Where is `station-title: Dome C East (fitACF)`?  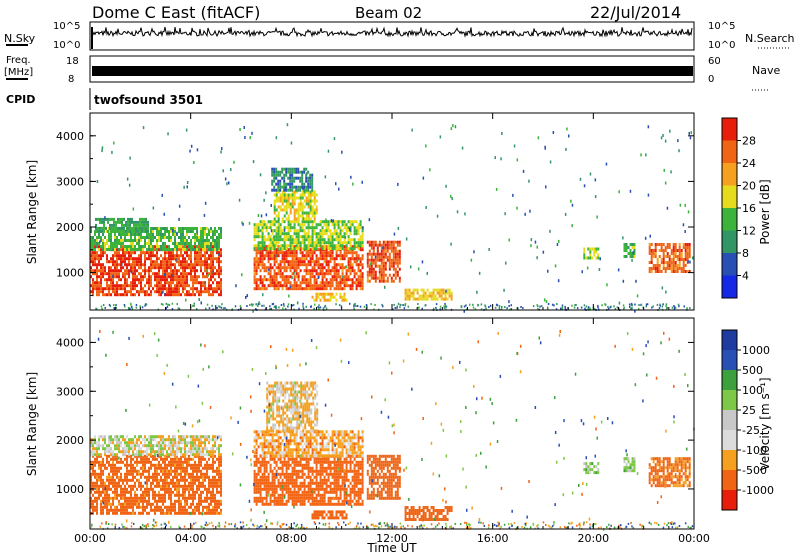 station-title: Dome C East (fitACF) is located at coordinates (176, 12).